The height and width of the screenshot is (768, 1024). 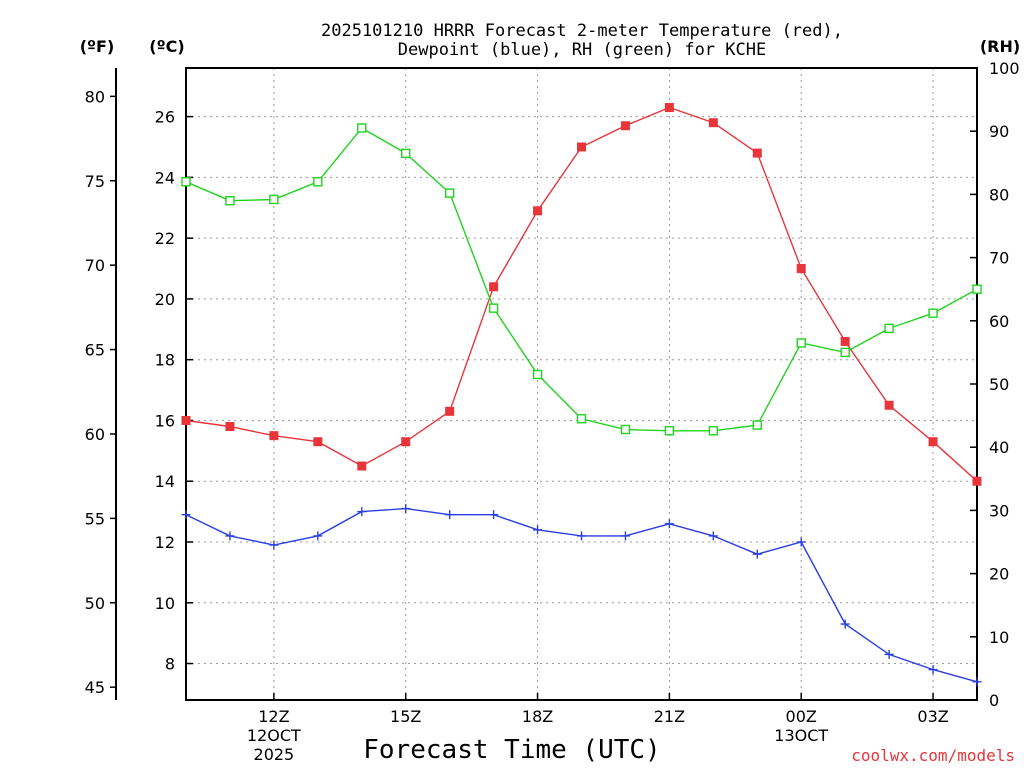 What do you see at coordinates (1004, 68) in the screenshot?
I see `rh-tick-label: 100` at bounding box center [1004, 68].